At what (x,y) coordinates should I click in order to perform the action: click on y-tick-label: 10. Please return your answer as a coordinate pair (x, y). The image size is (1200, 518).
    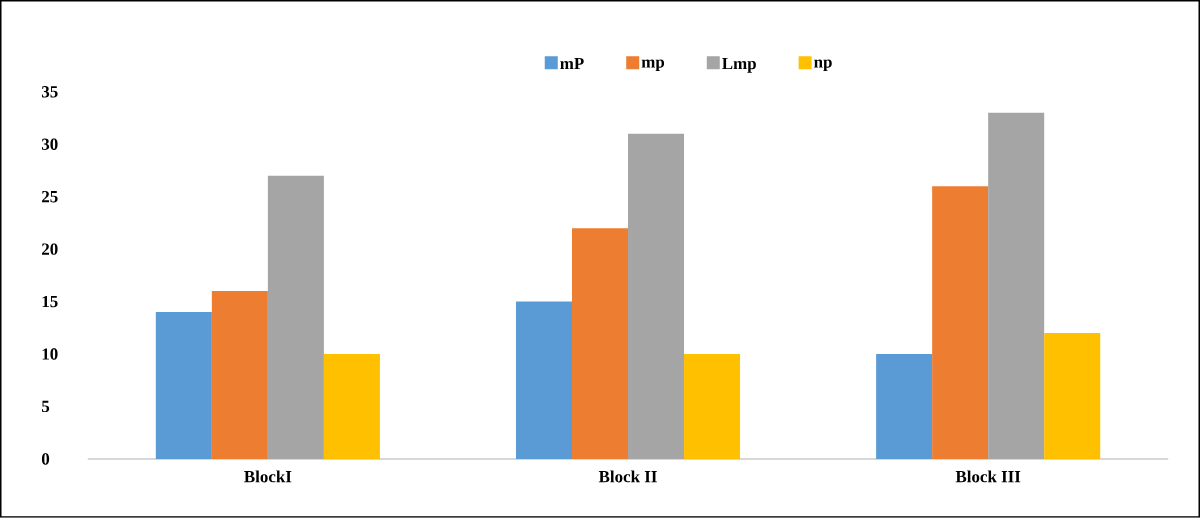
    Looking at the image, I should click on (50, 354).